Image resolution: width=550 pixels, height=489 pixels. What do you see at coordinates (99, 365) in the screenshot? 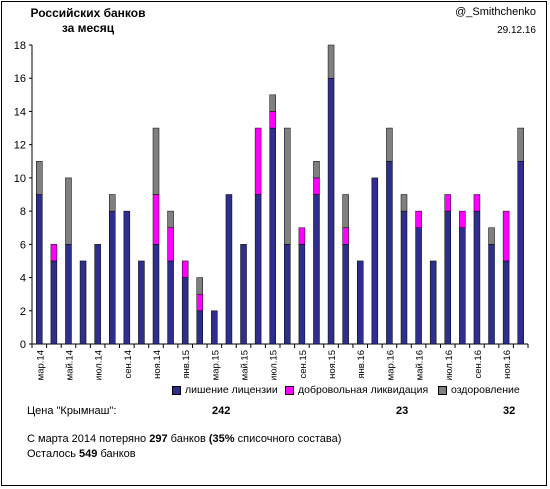
I see `x-tick-label: июл.14` at bounding box center [99, 365].